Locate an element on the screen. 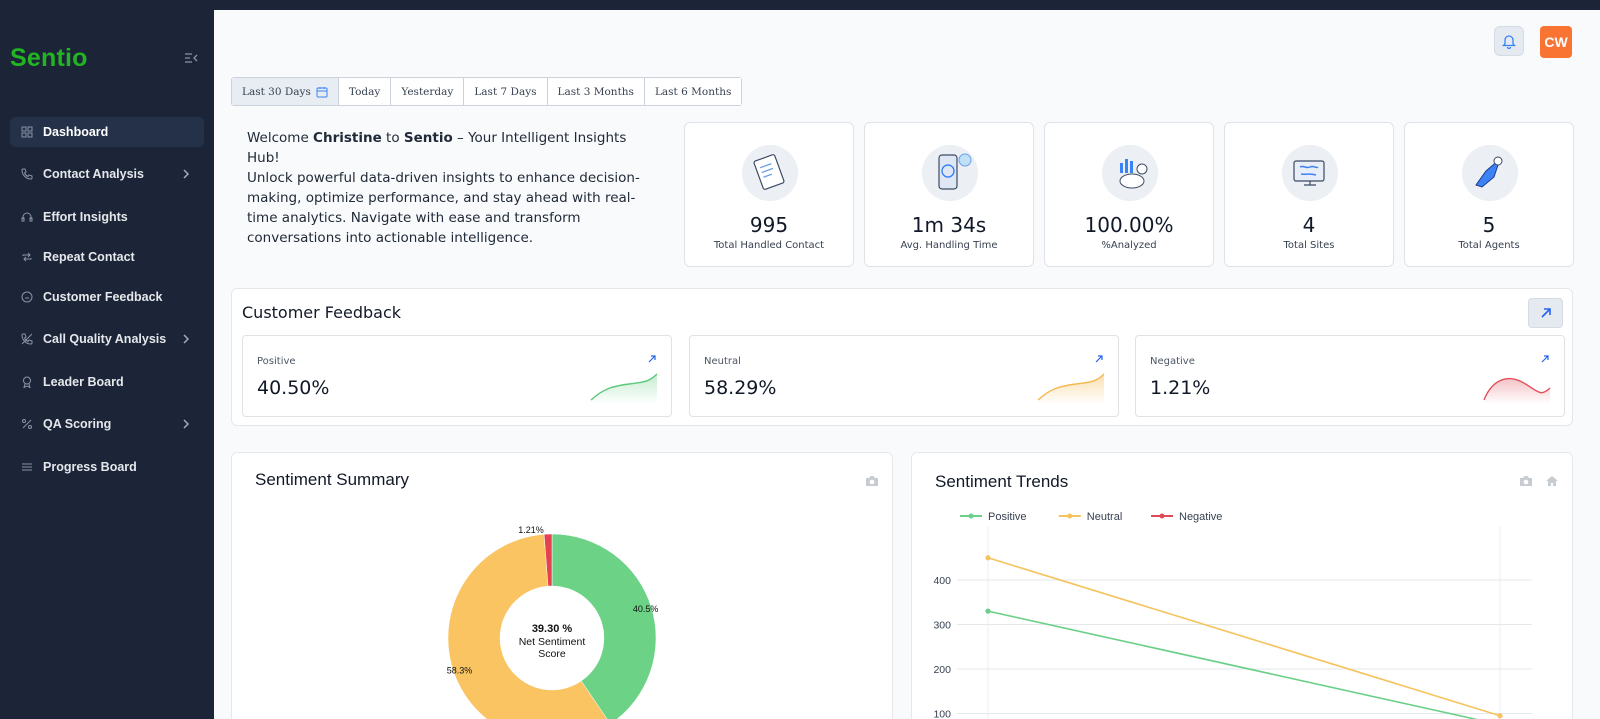 The image size is (1600, 719). neutral-sparkline is located at coordinates (1071, 388).